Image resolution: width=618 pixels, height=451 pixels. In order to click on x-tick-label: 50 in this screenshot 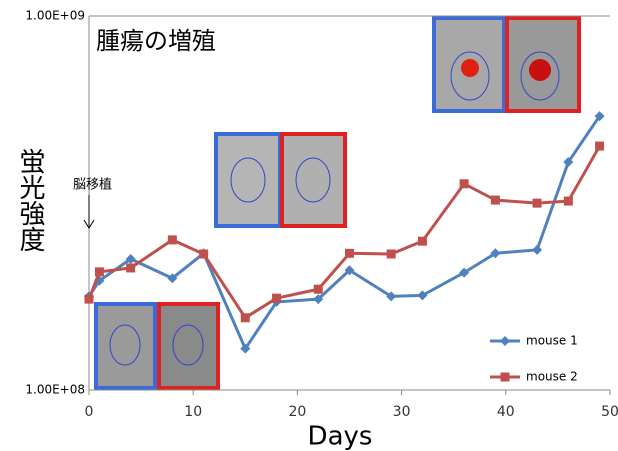, I will do `click(609, 412)`.